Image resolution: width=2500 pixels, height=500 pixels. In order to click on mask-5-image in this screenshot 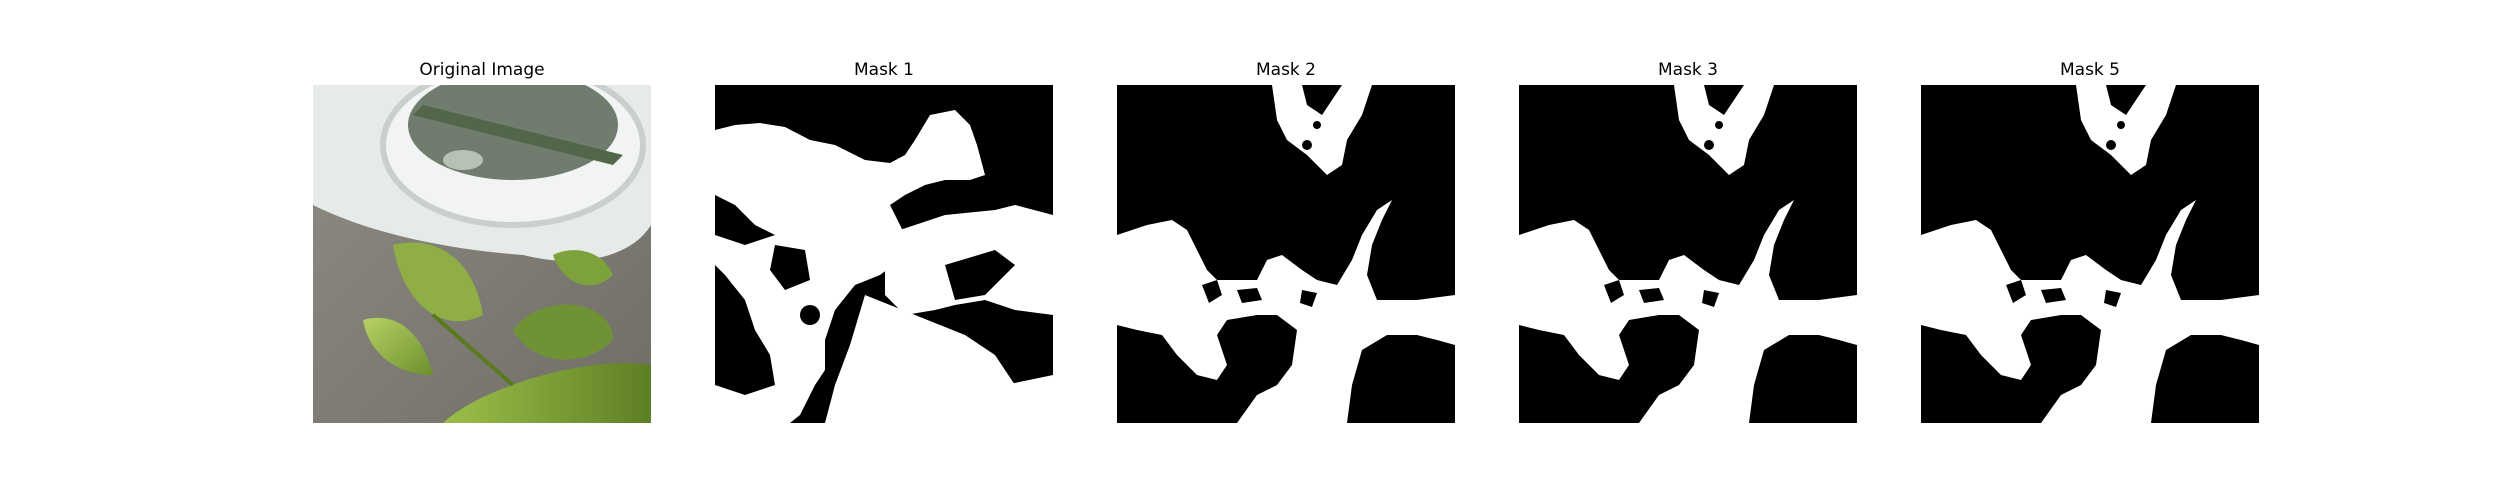, I will do `click(2090, 254)`.